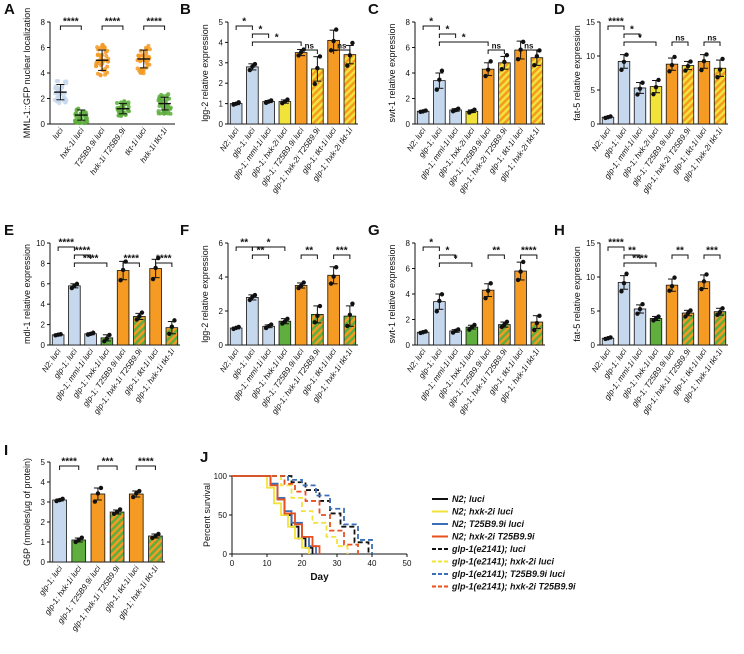 This screenshot has height=654, width=744. Describe the element at coordinates (680, 38) in the screenshot. I see `significance-label: ns` at that location.